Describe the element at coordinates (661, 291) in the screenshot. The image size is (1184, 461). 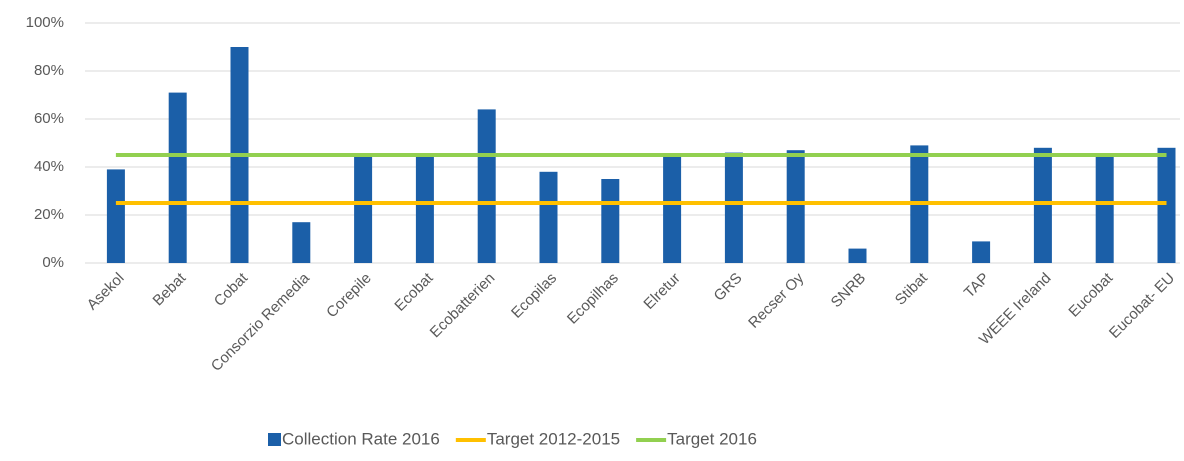
I see `x-tick-label: Elretur` at that location.